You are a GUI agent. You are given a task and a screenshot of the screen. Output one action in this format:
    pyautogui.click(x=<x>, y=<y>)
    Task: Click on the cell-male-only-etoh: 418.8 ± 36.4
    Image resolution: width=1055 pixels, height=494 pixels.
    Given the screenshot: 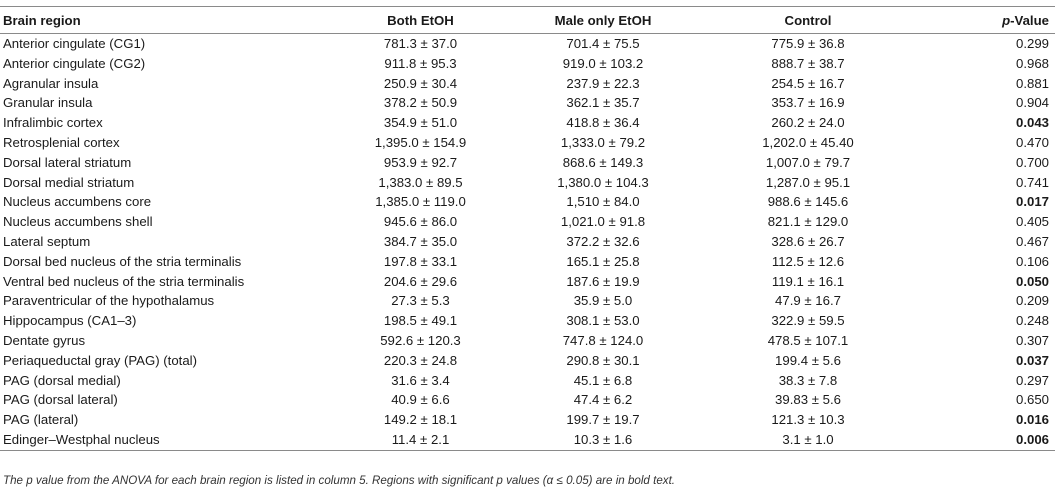 What is the action you would take?
    pyautogui.click(x=603, y=123)
    